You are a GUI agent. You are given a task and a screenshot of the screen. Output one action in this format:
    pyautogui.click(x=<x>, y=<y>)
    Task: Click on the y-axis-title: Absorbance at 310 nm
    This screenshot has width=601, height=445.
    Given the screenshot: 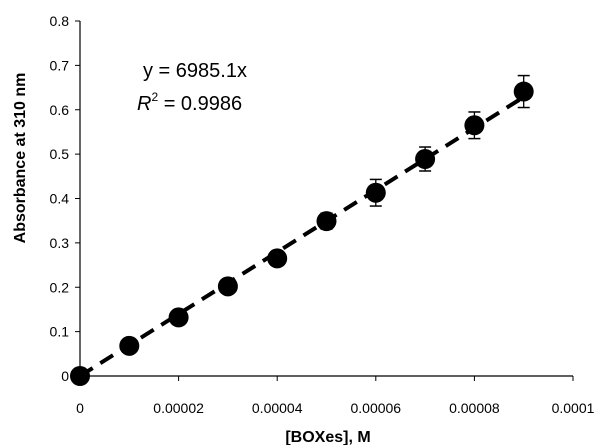 What is the action you would take?
    pyautogui.click(x=20, y=158)
    